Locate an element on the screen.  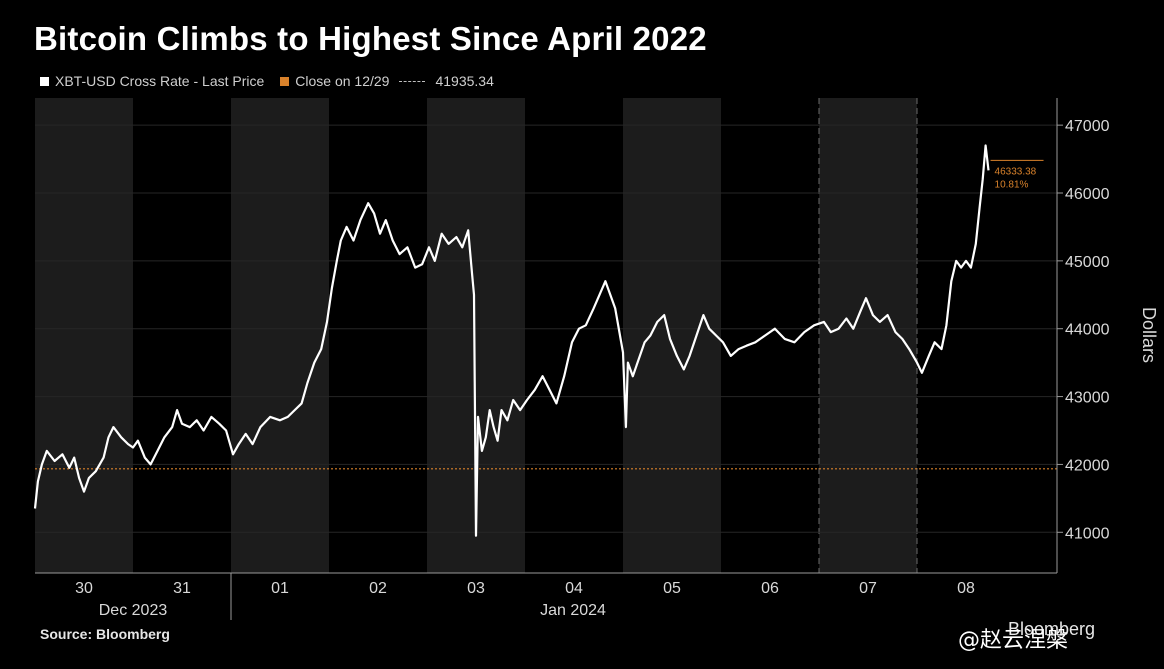
brand-logo-text: Bloomberg is located at coordinates (1052, 629).